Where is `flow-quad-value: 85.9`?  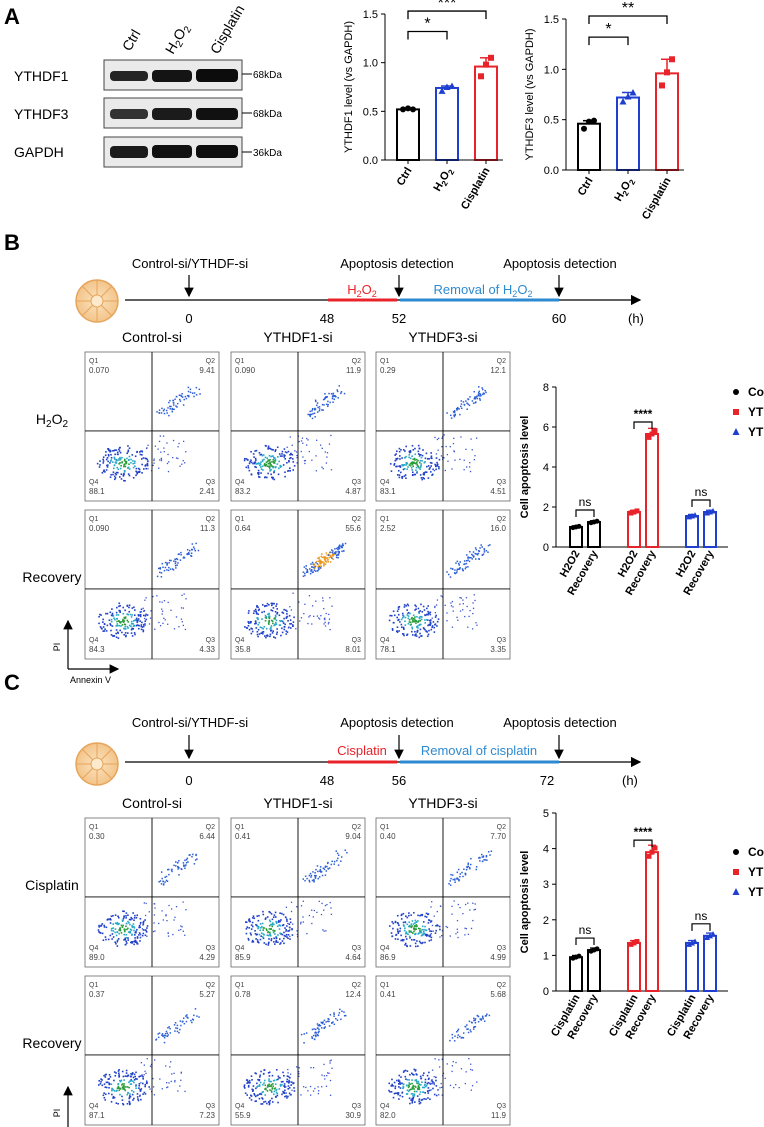 flow-quad-value: 85.9 is located at coordinates (243, 957).